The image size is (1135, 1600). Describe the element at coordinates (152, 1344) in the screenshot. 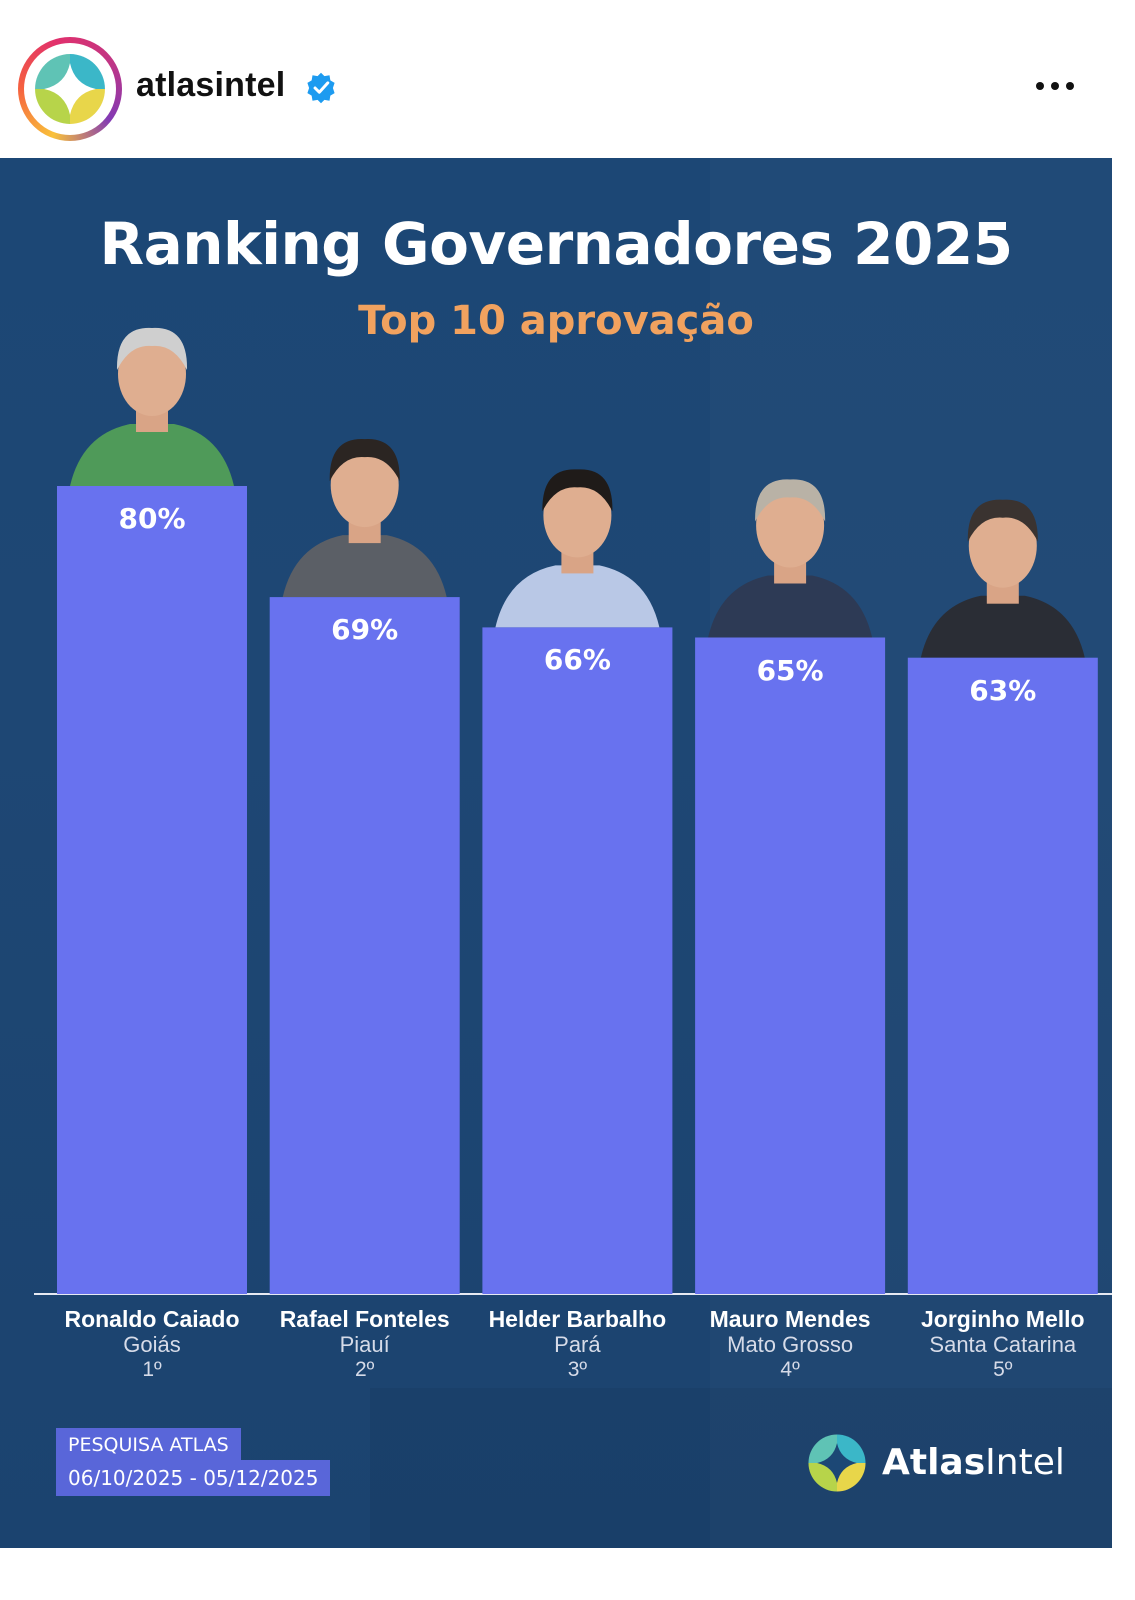

I see `state-label: Goiás` at that location.